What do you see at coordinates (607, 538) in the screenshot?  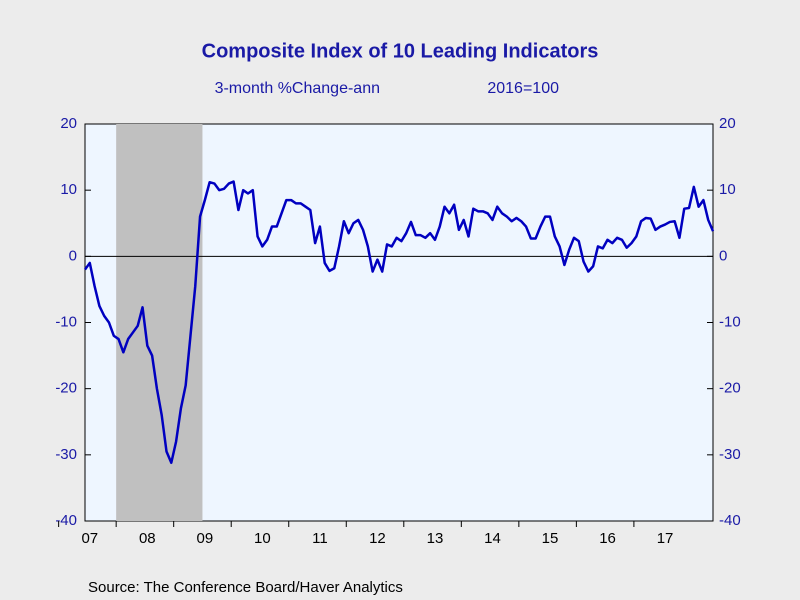 I see `x-tick-label: 16` at bounding box center [607, 538].